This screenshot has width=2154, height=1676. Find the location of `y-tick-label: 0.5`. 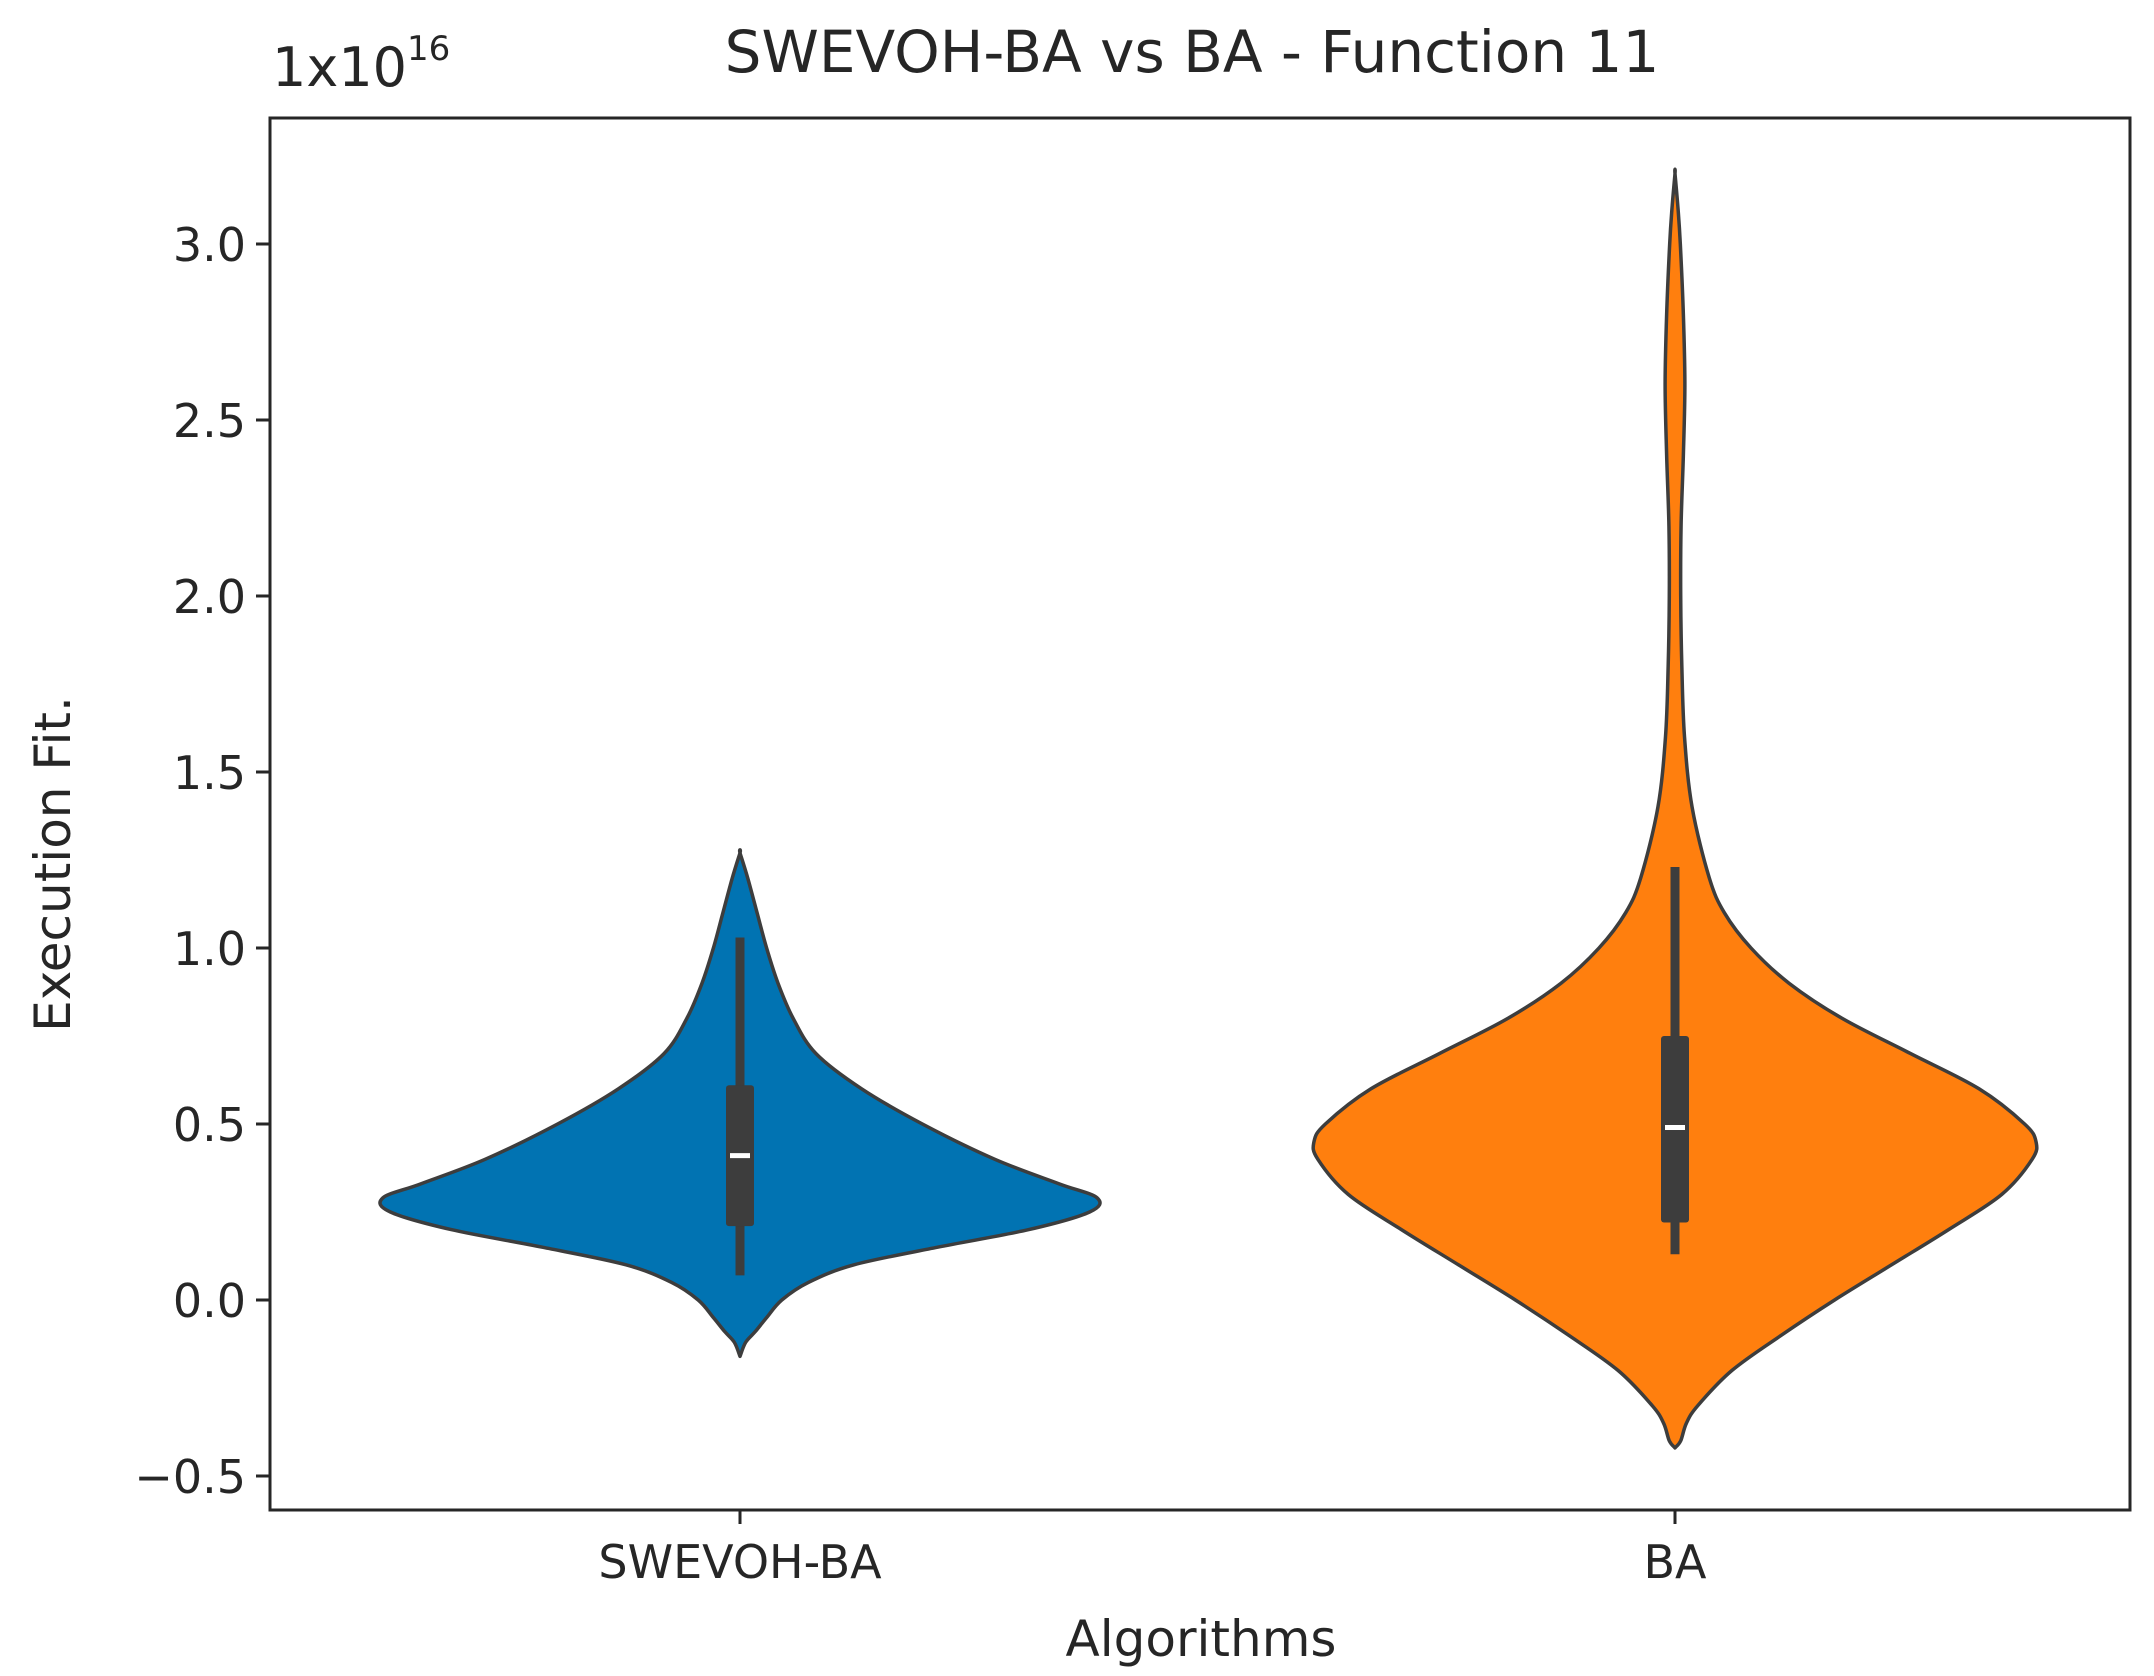

y-tick-label: 0.5 is located at coordinates (209, 1125).